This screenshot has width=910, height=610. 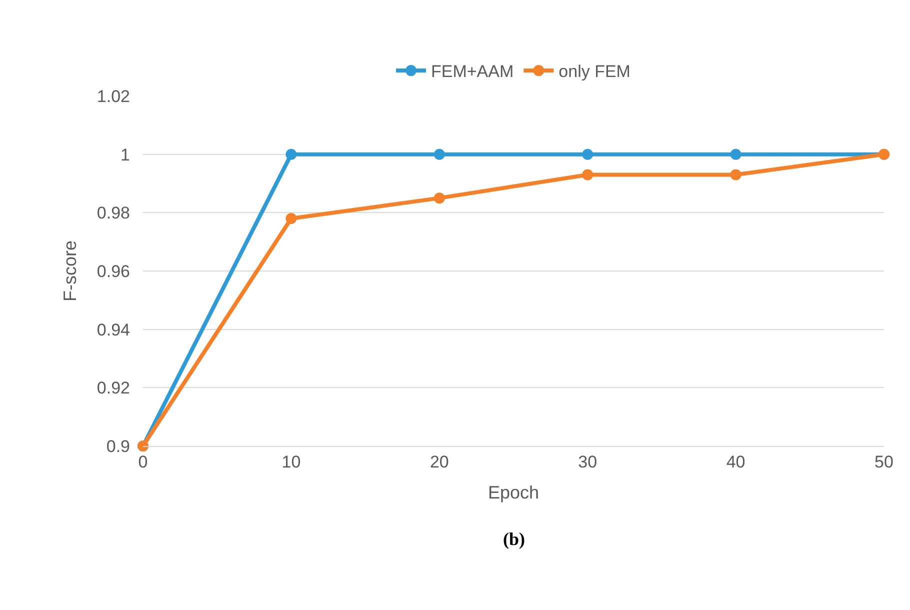 What do you see at coordinates (125, 154) in the screenshot?
I see `y-tick-label: 1` at bounding box center [125, 154].